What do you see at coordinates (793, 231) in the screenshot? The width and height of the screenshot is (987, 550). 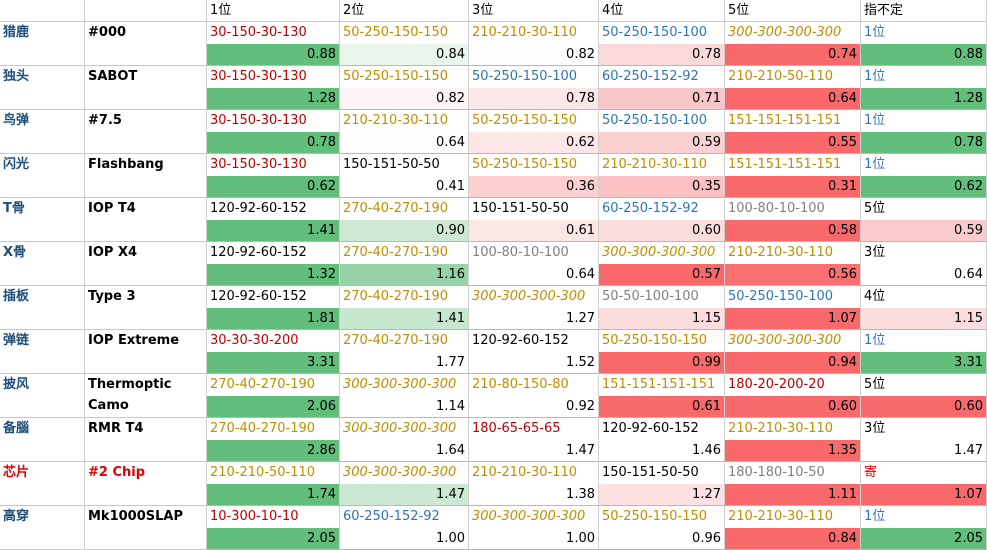 I see `cell-value: 0.58` at bounding box center [793, 231].